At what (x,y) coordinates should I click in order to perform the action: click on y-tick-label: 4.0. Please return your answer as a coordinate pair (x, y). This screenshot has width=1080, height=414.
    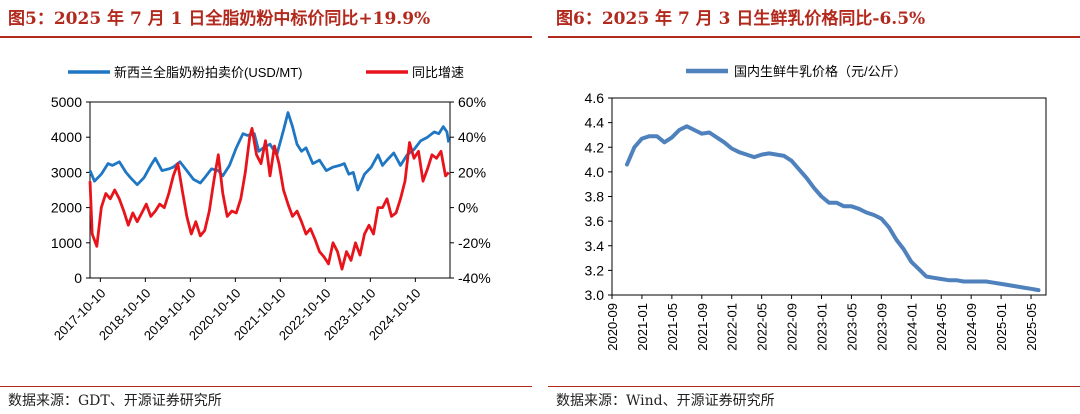
    Looking at the image, I should click on (595, 172).